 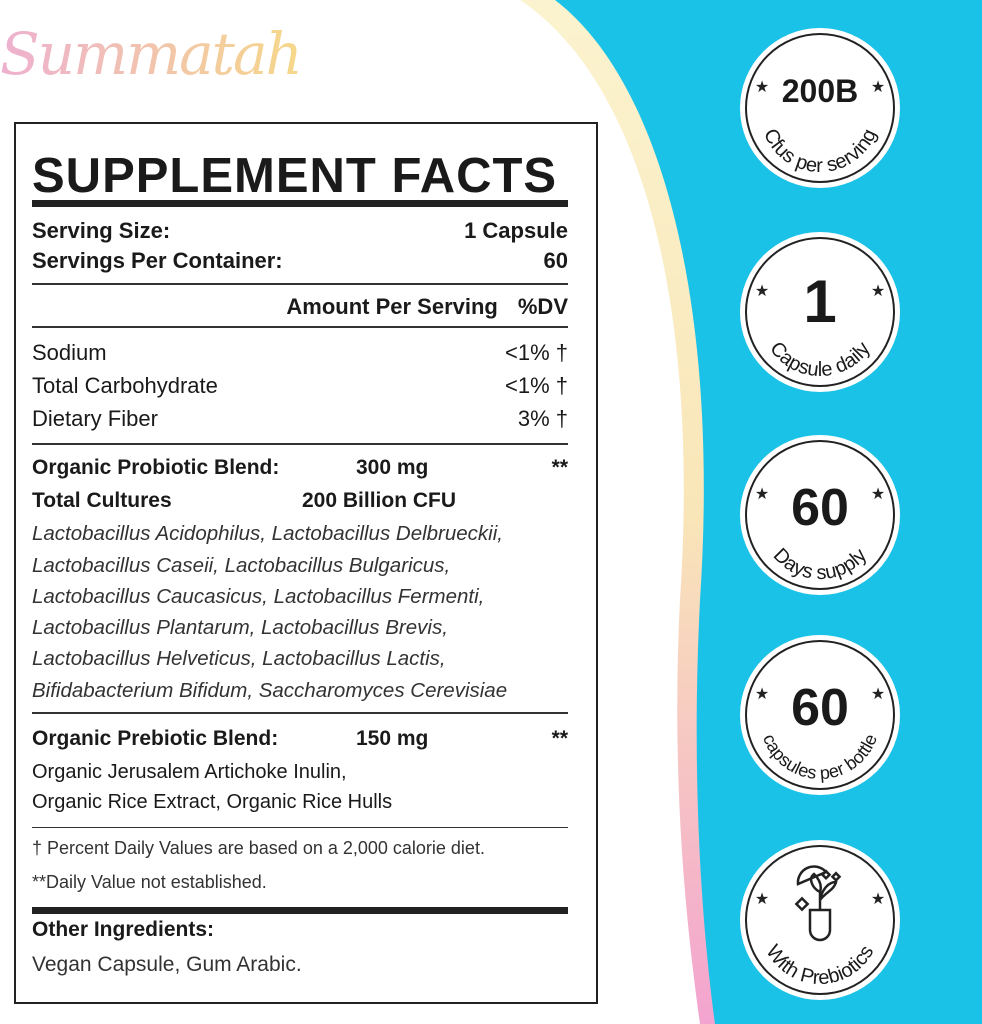 What do you see at coordinates (300, 739) in the screenshot?
I see `prebiotic-row: Organic Prebiotic Blend: 150 mg **` at bounding box center [300, 739].